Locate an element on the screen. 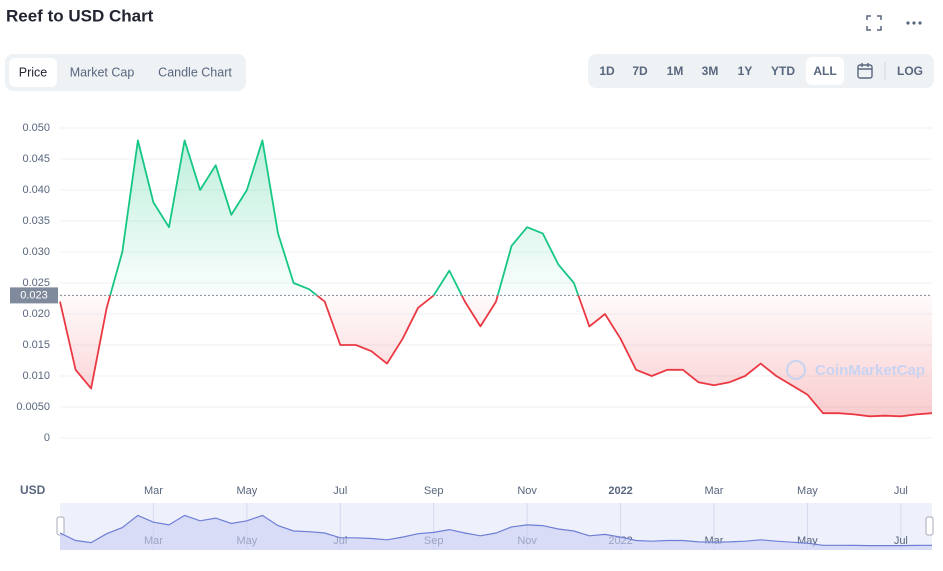  y-tick-label: 0.050 is located at coordinates (36, 128).